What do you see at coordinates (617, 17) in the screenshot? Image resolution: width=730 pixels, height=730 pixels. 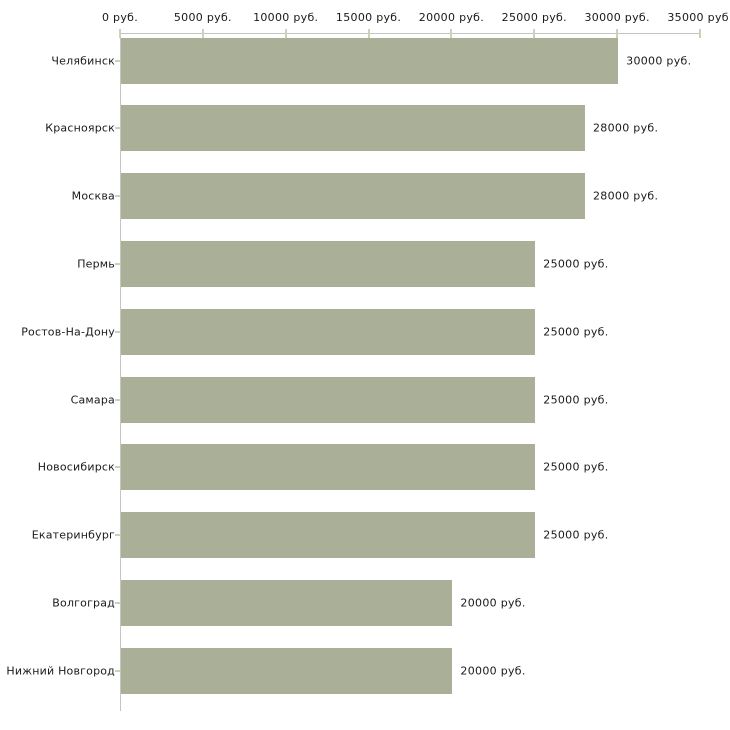 I see `x-axis-tick-label: 30000 руб.` at bounding box center [617, 17].